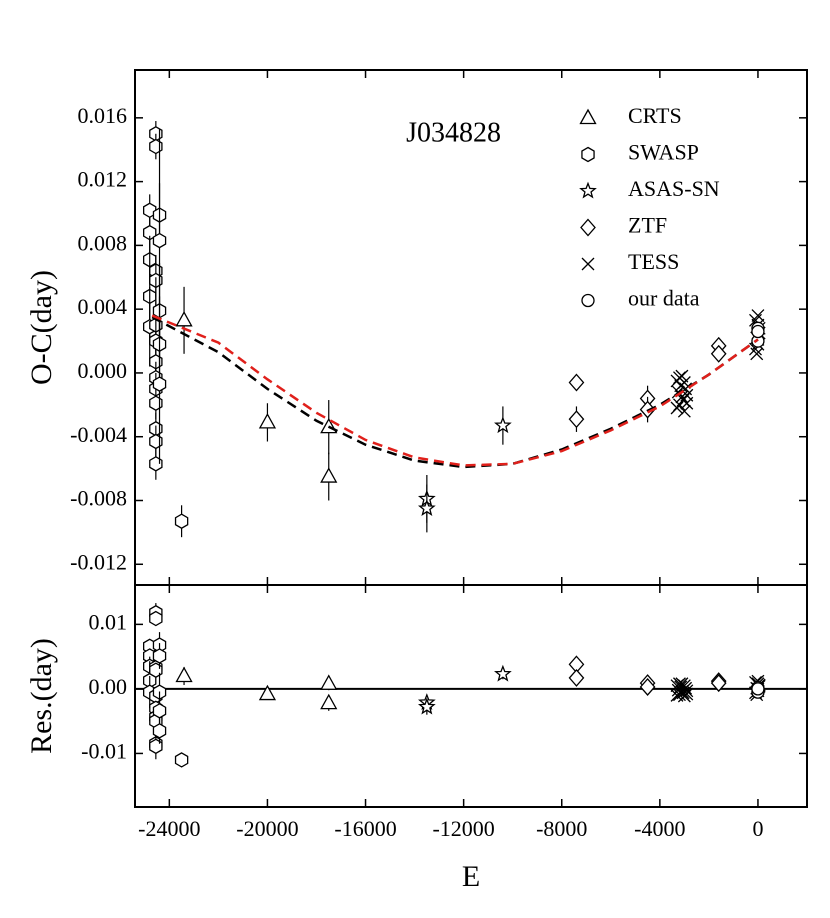 The image size is (830, 918). Describe the element at coordinates (561, 828) in the screenshot. I see `x-tick-label: -8000` at that location.